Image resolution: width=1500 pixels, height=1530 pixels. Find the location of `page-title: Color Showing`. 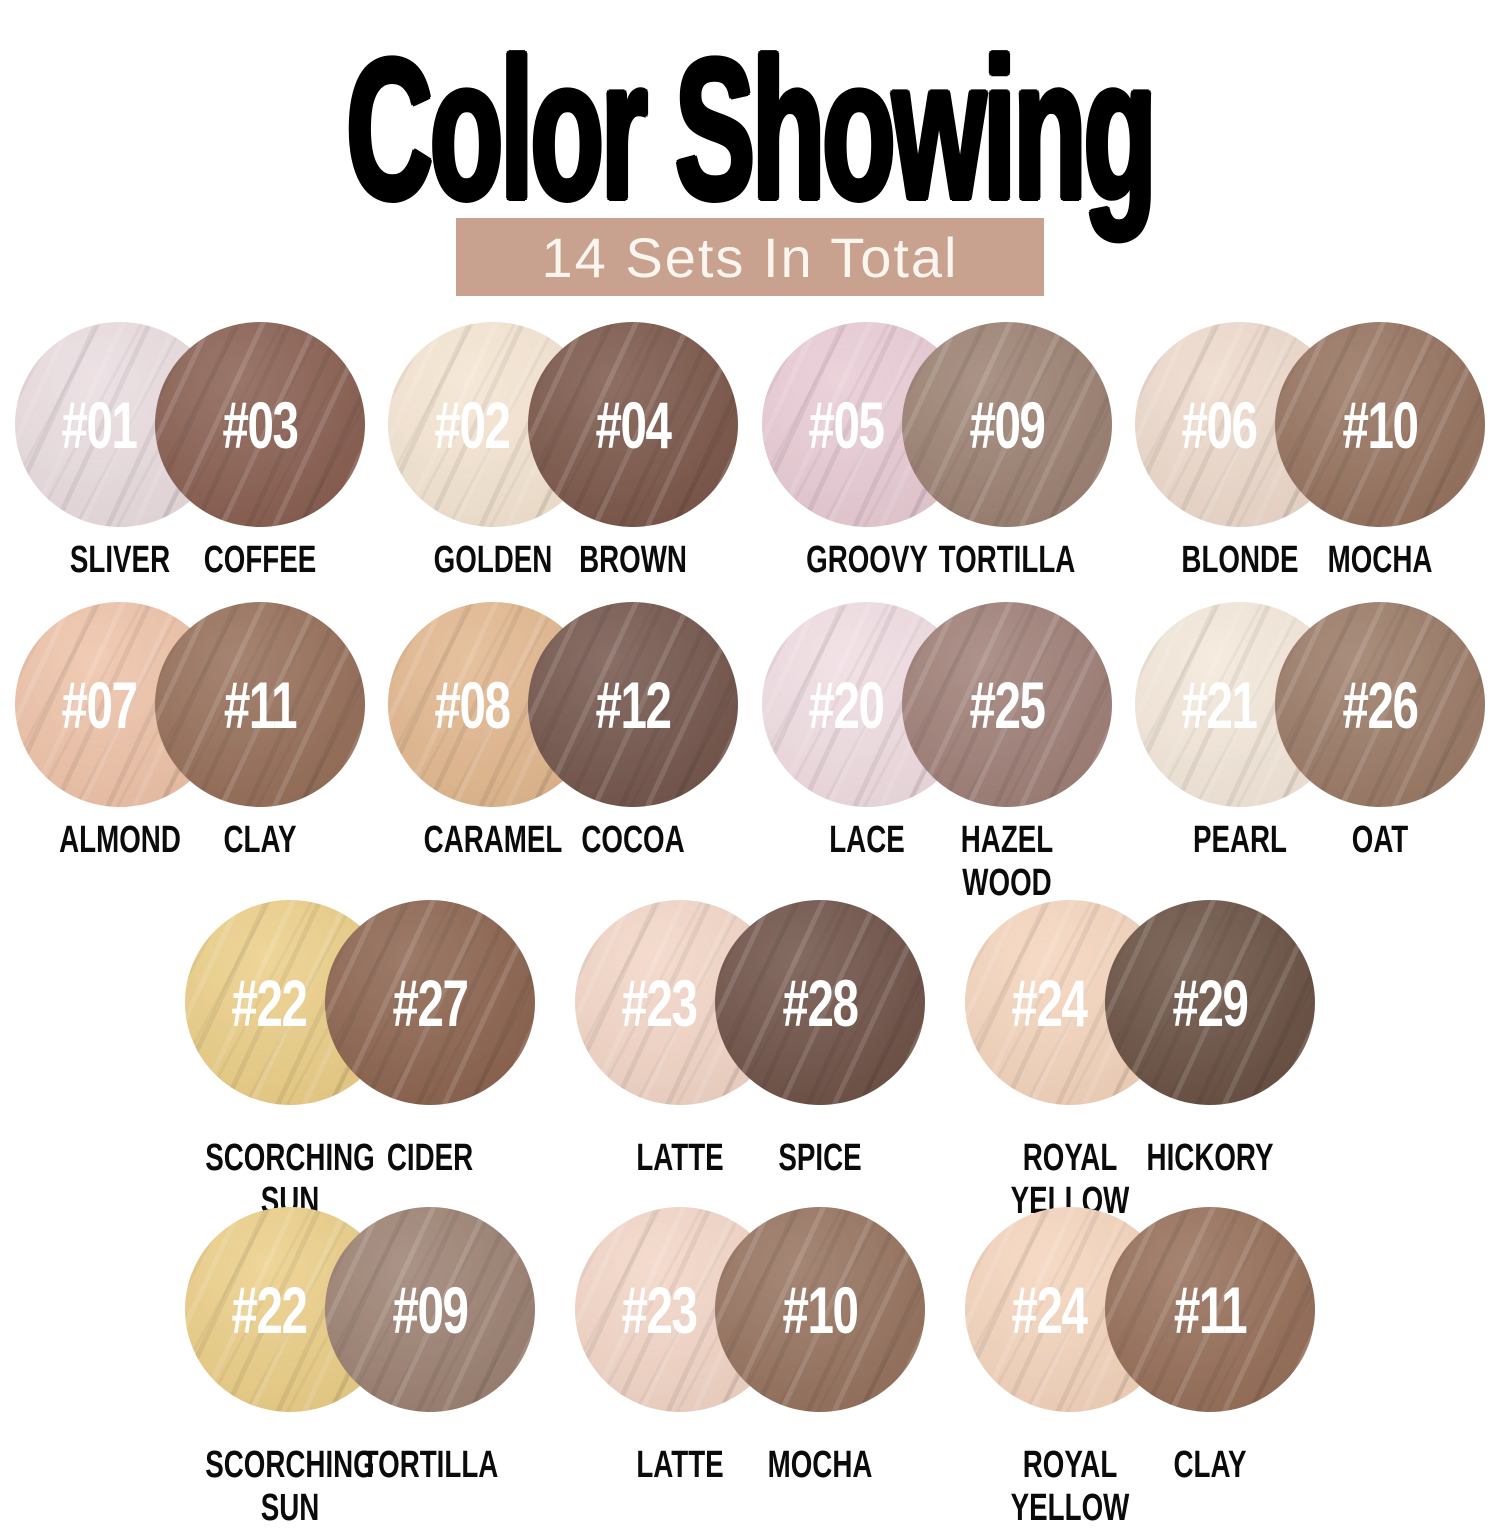

page-title: Color Showing is located at coordinates (751, 129).